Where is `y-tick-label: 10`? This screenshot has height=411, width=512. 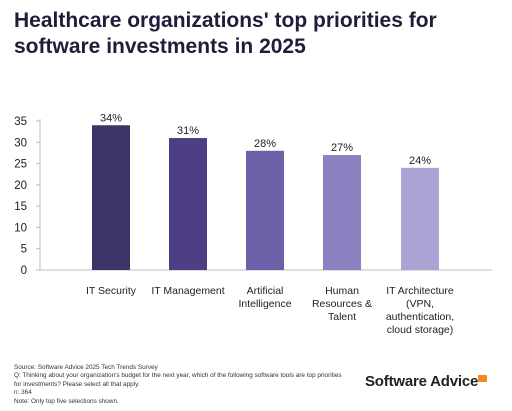 y-tick-label: 10 is located at coordinates (20, 228).